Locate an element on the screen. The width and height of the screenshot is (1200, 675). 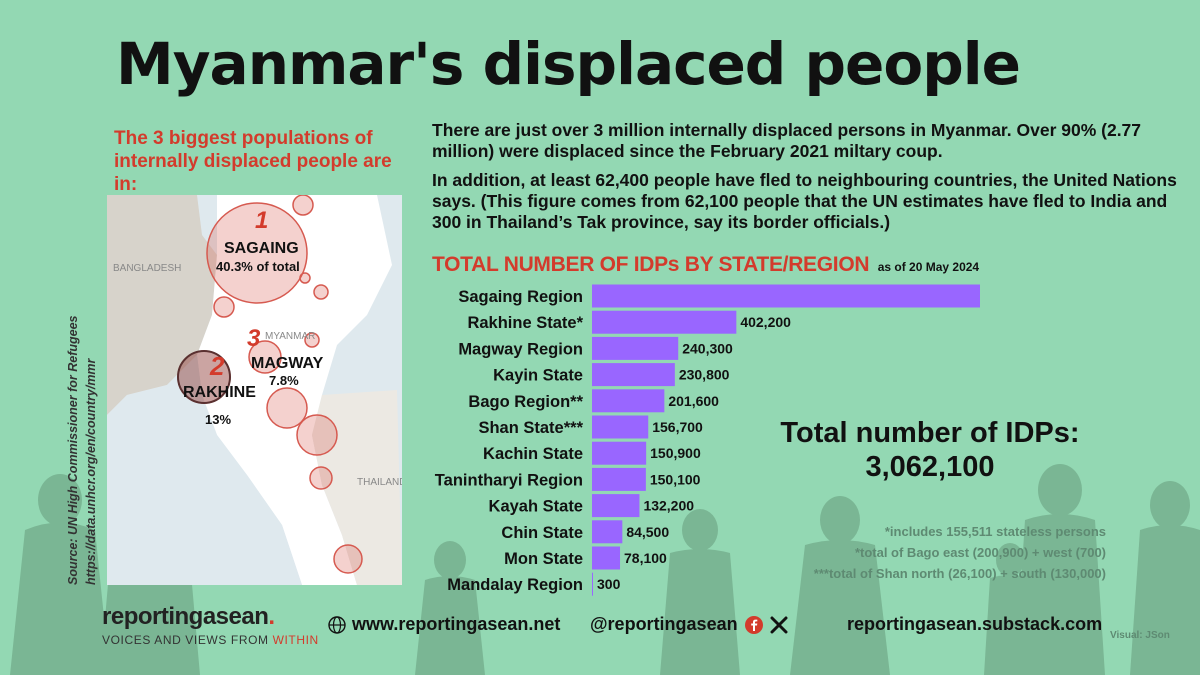
brand-tagline-b: WITHIN is located at coordinates (295, 640).